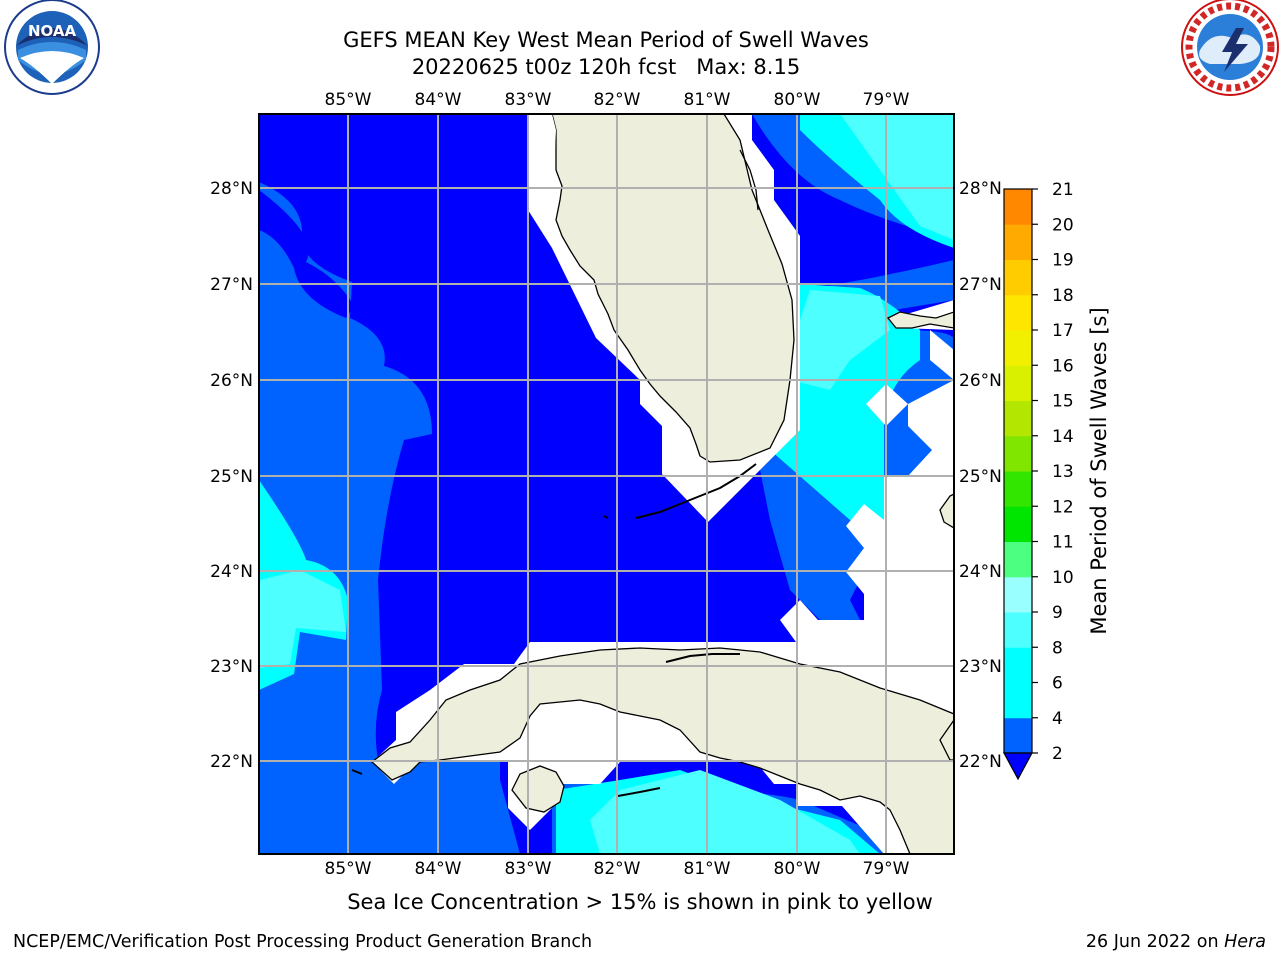 The image size is (1280, 960). Describe the element at coordinates (1230, 48) in the screenshot. I see `nws-logo` at that location.